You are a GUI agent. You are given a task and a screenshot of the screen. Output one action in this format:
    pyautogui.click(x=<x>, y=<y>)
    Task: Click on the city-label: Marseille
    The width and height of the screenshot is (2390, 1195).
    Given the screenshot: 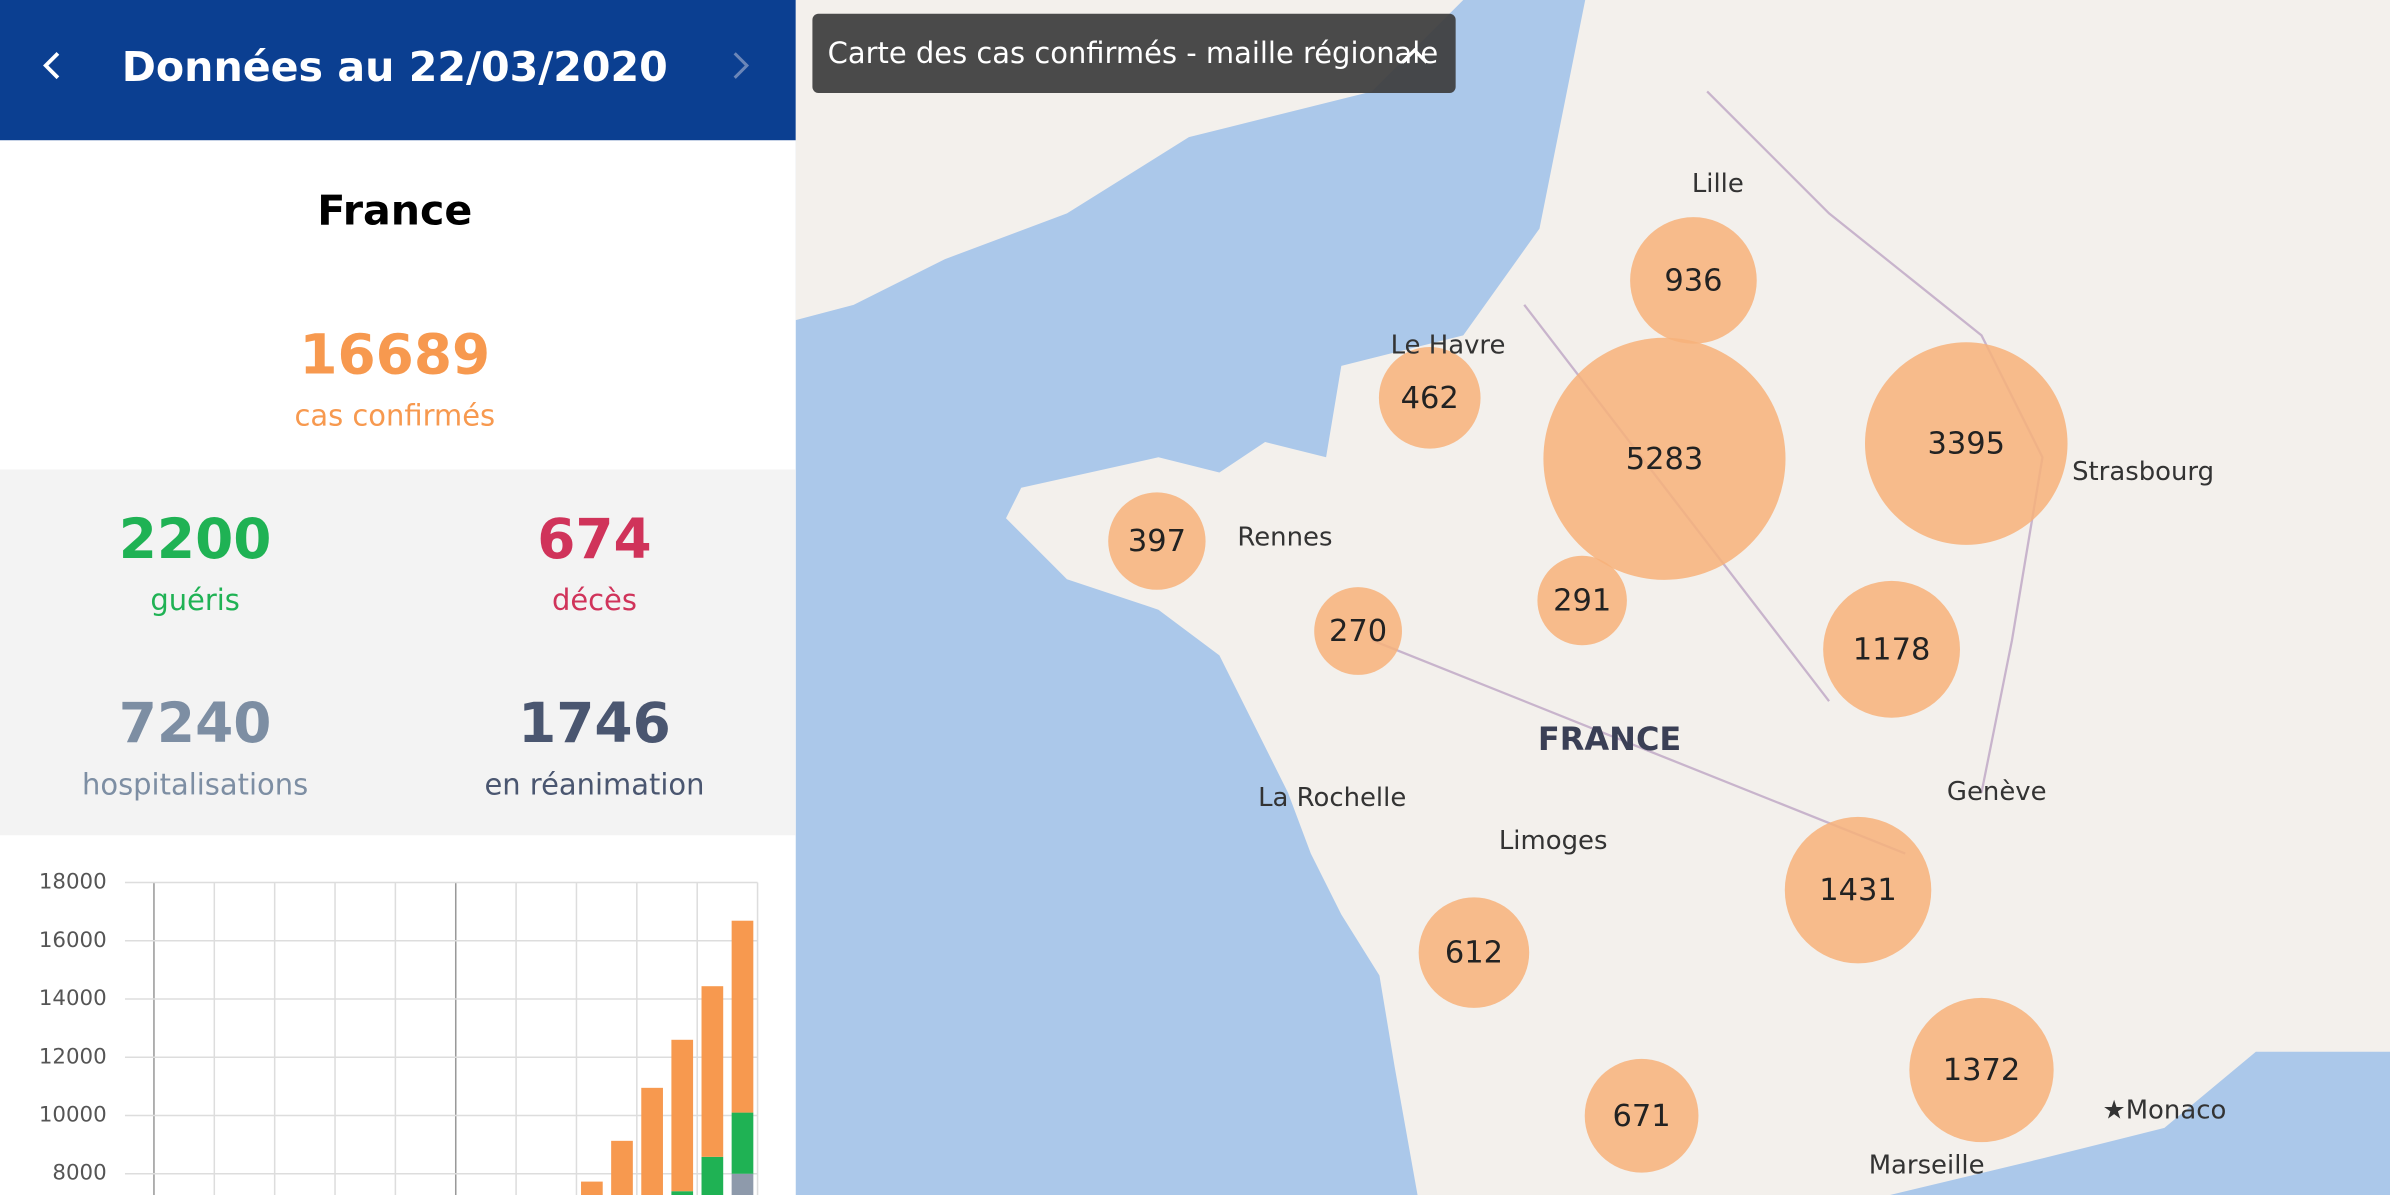 What is the action you would take?
    pyautogui.click(x=1927, y=1166)
    